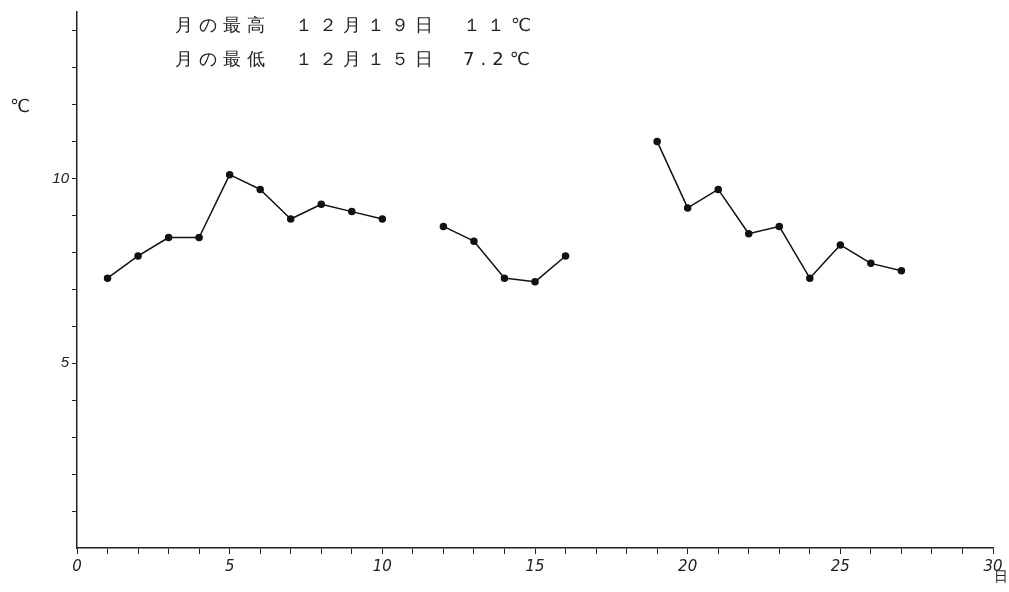 Image resolution: width=1009 pixels, height=592 pixels. What do you see at coordinates (20, 105) in the screenshot?
I see `y-axis-title: ℃` at bounding box center [20, 105].